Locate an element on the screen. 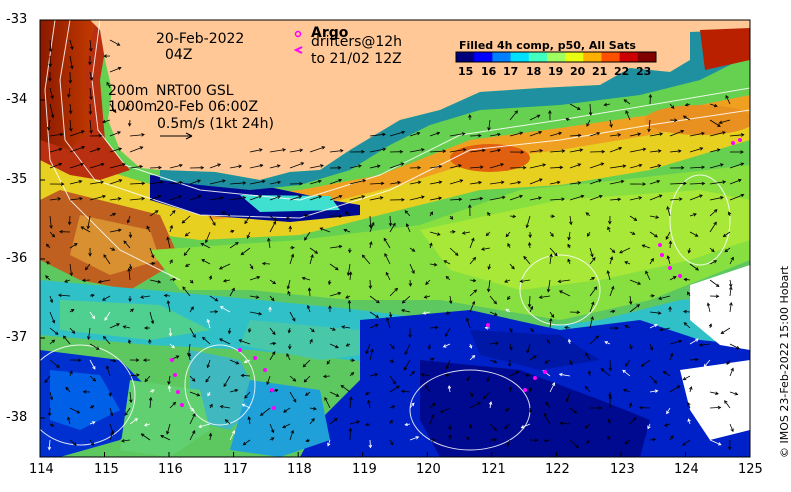 The height and width of the screenshot is (492, 791). colorbar-tick: 17 is located at coordinates (511, 71).